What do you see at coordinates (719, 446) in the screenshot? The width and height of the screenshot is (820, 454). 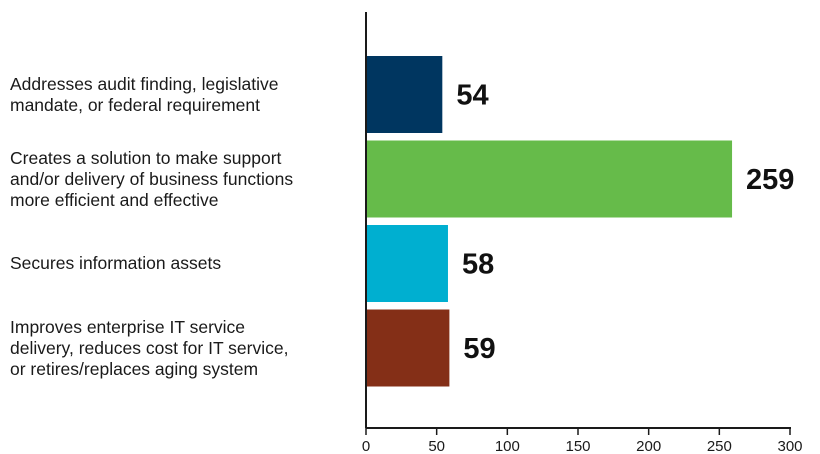 I see `x-tick-label-250: 250` at bounding box center [719, 446].